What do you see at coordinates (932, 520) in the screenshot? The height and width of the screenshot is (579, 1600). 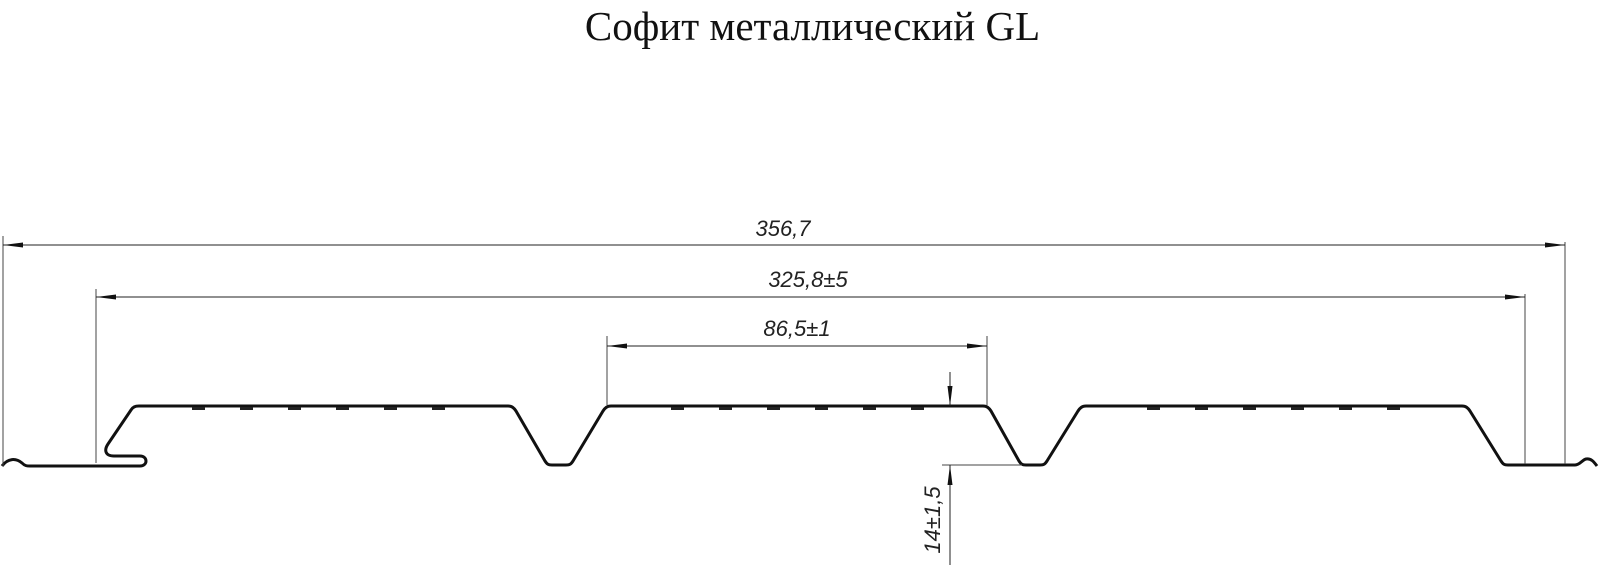 I see `dim-label-profile-height: 14±1,5` at bounding box center [932, 520].